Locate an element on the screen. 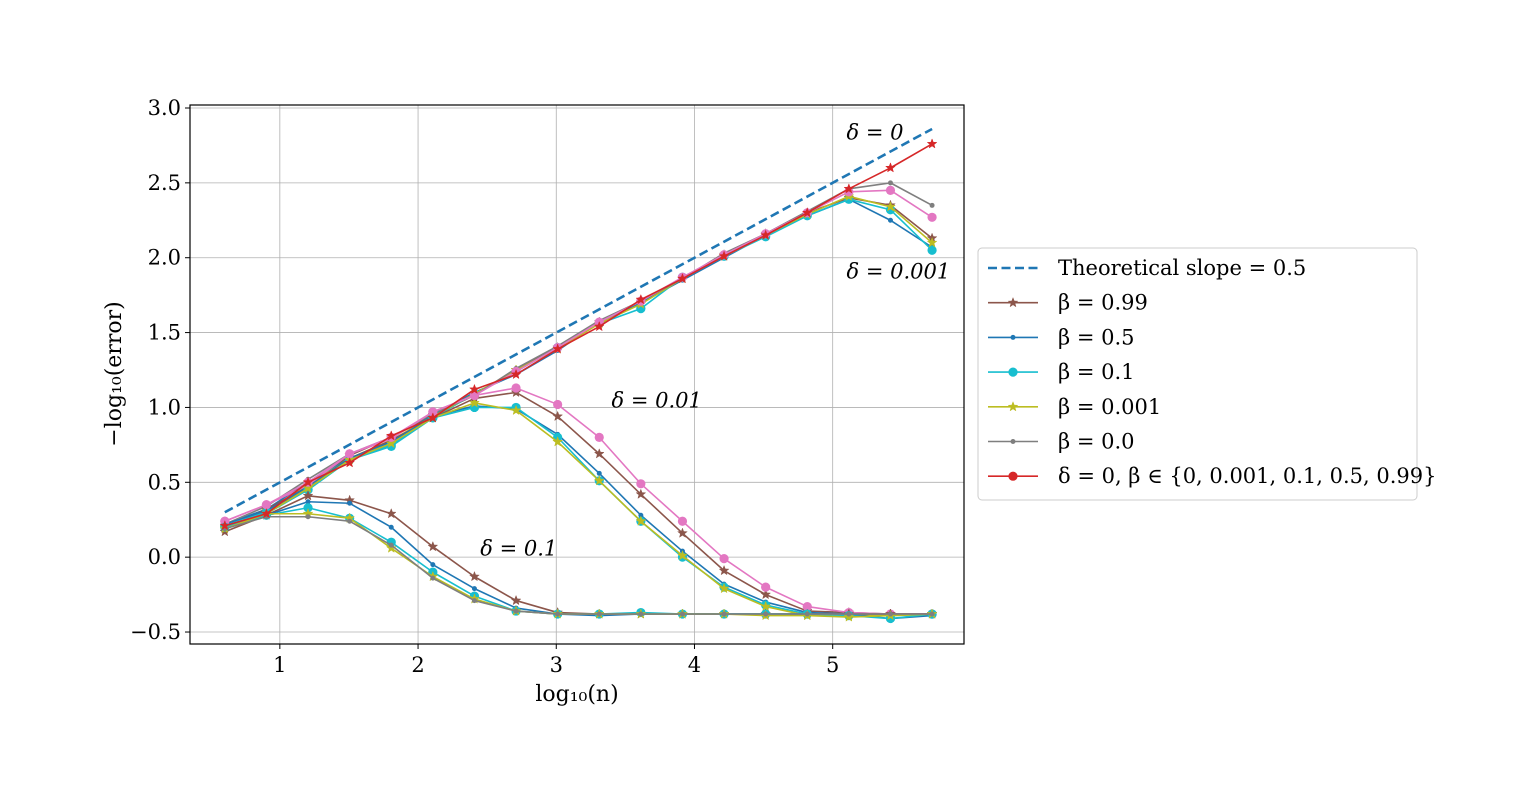  legend-entry: β = 0.99 is located at coordinates (1068, 303).